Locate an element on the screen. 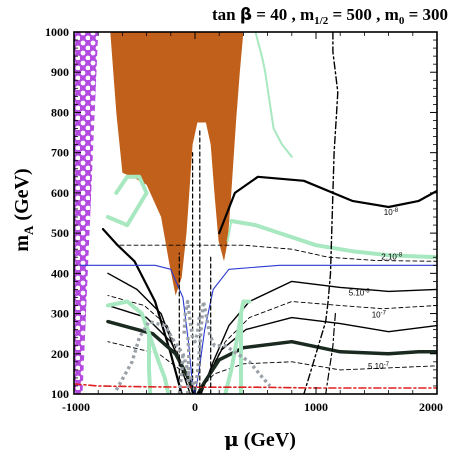 The width and height of the screenshot is (455, 457). y-tick-label: 200 is located at coordinates (60, 354).